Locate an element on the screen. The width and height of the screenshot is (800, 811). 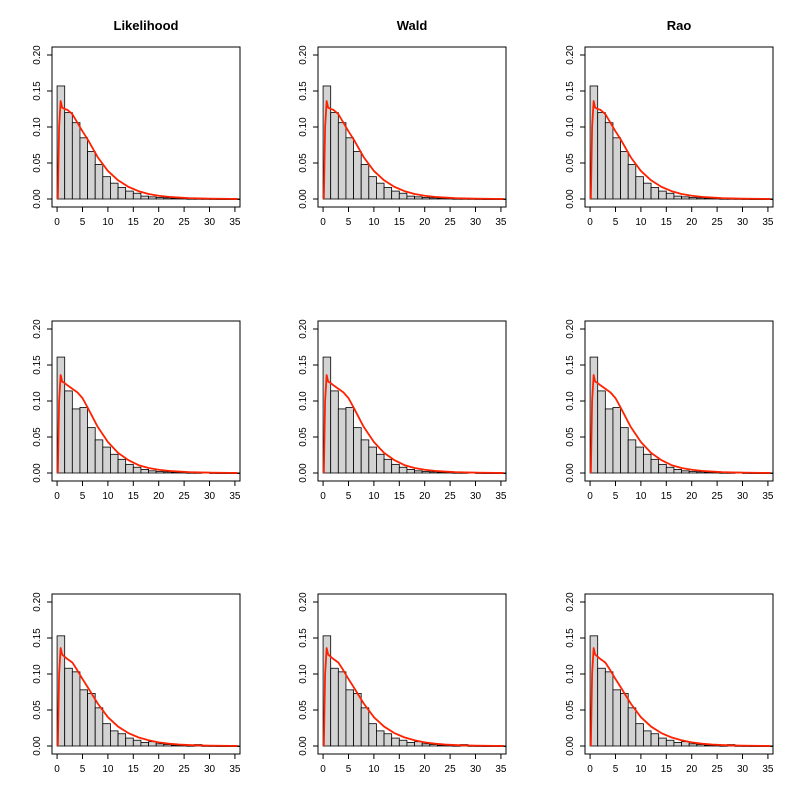
x-tick-label: 30 is located at coordinates (210, 769).